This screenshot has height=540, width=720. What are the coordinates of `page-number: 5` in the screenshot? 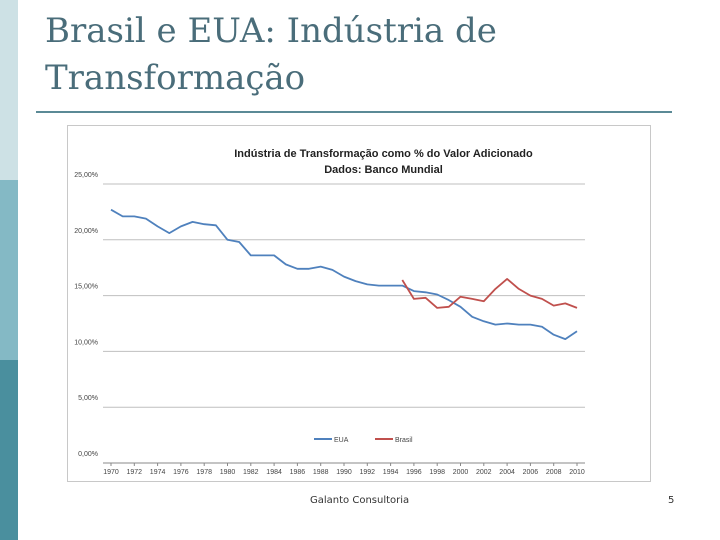 It's located at (671, 500).